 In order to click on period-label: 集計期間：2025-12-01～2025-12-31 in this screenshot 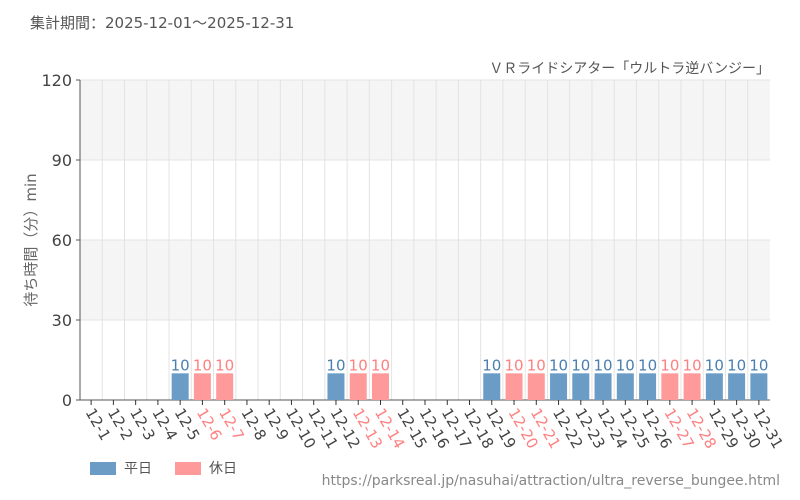, I will do `click(162, 23)`.